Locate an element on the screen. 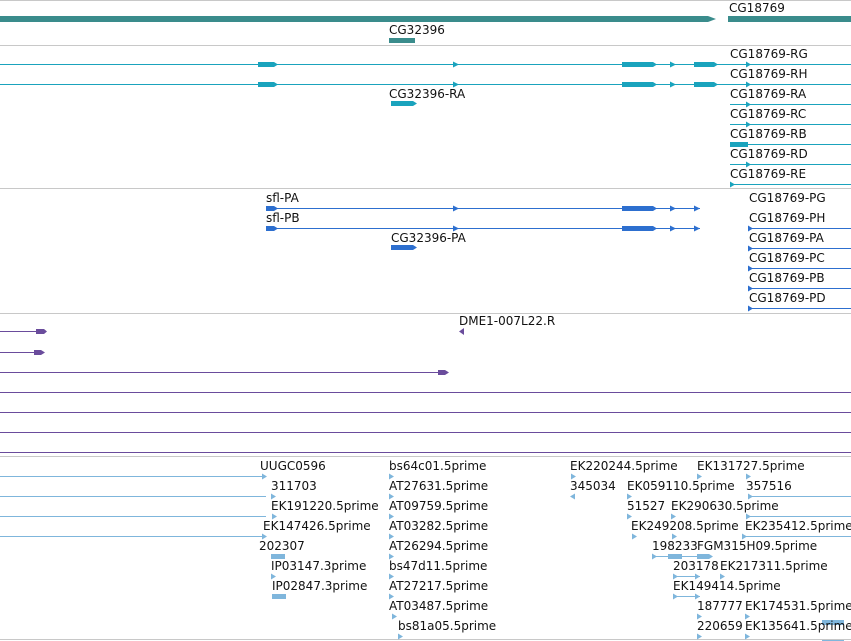  cg18769-predictions is located at coordinates (799, 268).